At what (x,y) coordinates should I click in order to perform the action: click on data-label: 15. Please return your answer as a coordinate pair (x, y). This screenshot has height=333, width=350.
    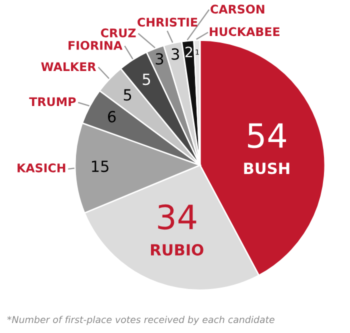
    Looking at the image, I should click on (100, 166).